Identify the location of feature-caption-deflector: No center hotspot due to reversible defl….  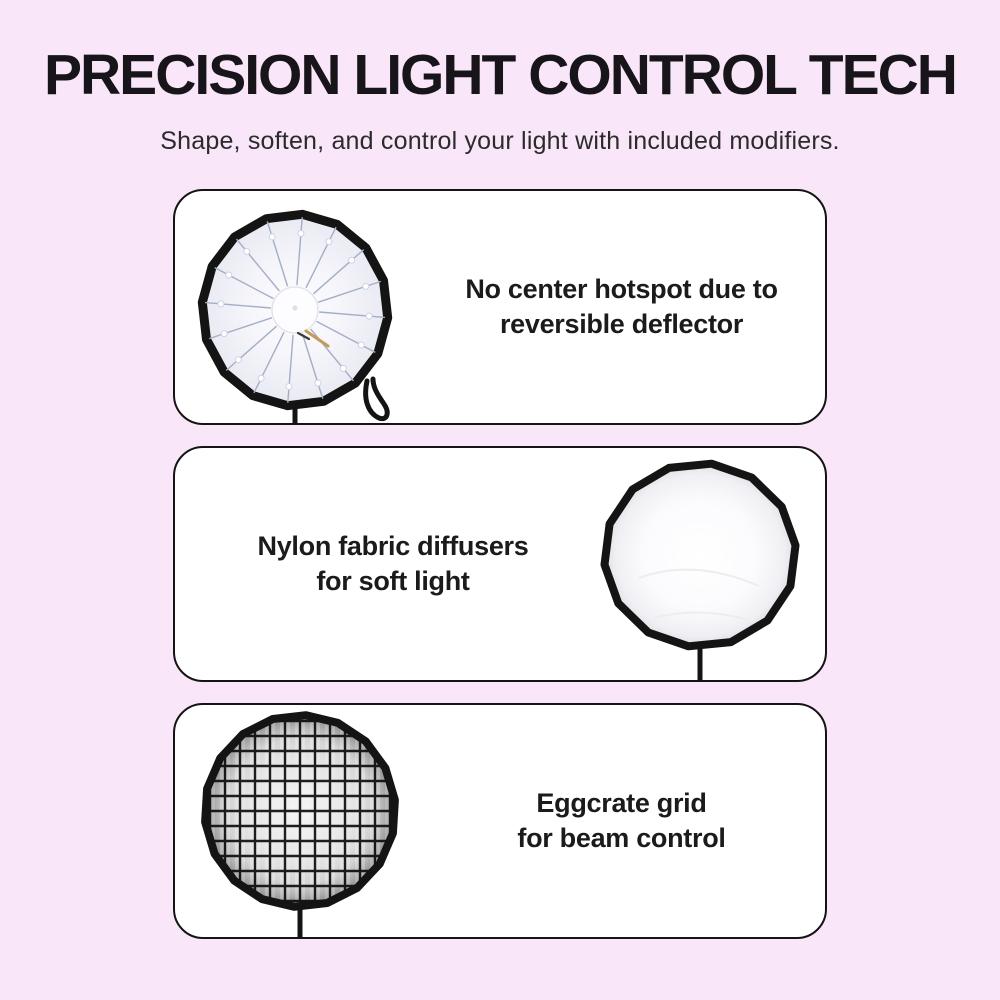
(621, 307).